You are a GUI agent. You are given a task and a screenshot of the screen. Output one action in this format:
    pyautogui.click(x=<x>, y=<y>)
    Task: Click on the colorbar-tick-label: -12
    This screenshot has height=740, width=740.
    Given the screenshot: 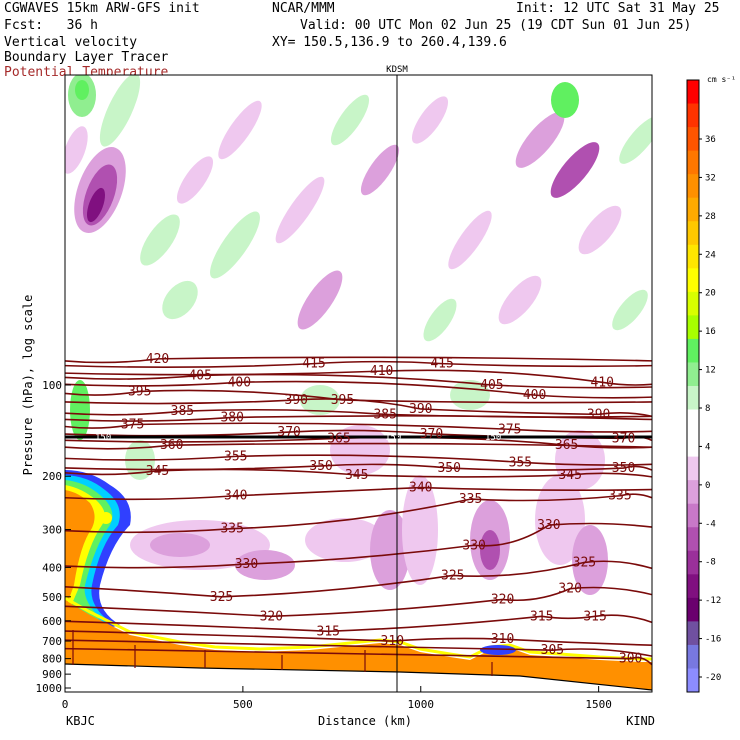 What is the action you would take?
    pyautogui.click(x=713, y=601)
    